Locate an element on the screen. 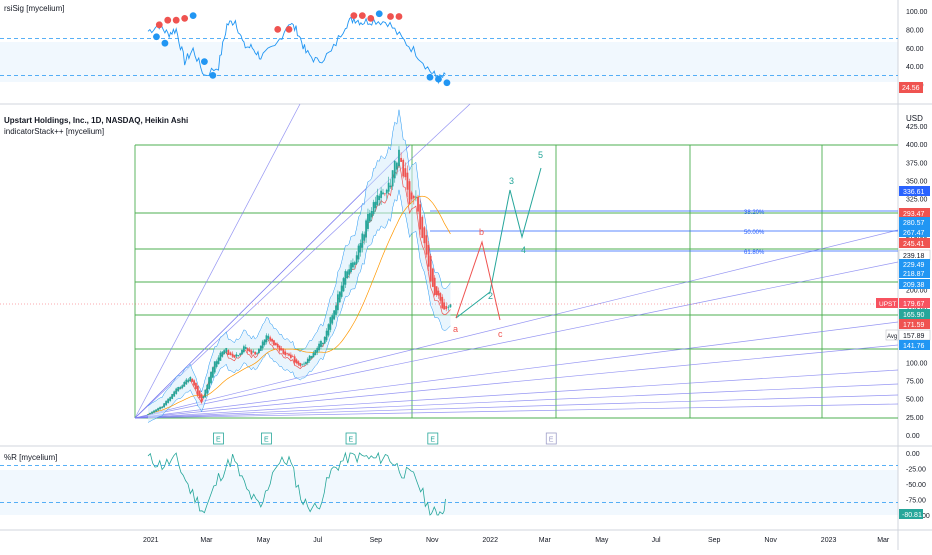 The width and height of the screenshot is (932, 555). rsi-layer is located at coordinates (449, 48).